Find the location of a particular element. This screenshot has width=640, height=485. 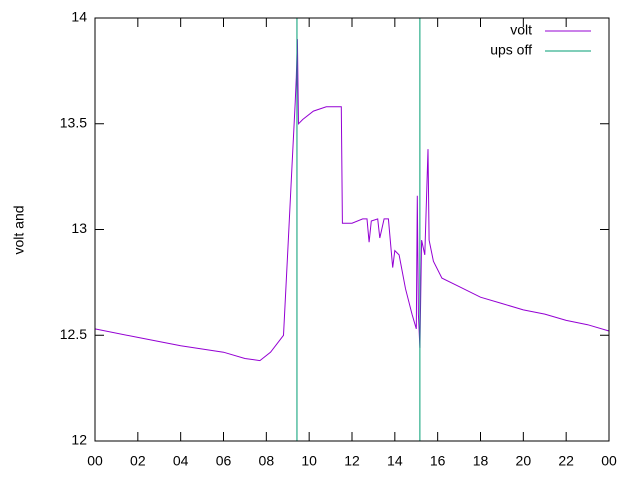

legend-label: ups off is located at coordinates (511, 50).